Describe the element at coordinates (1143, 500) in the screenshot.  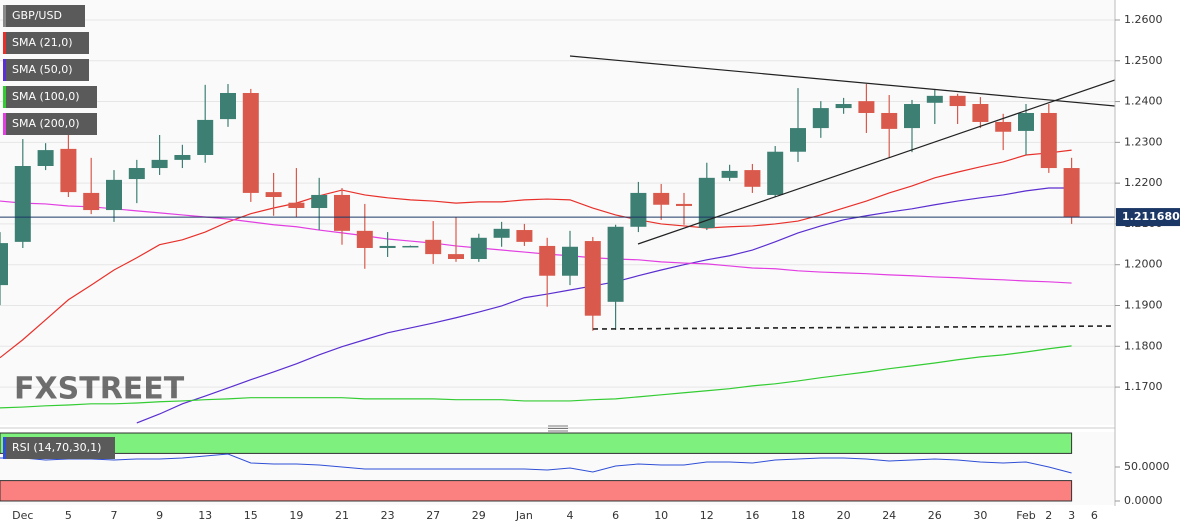
I see `y-tick-label: 0.0000` at that location.